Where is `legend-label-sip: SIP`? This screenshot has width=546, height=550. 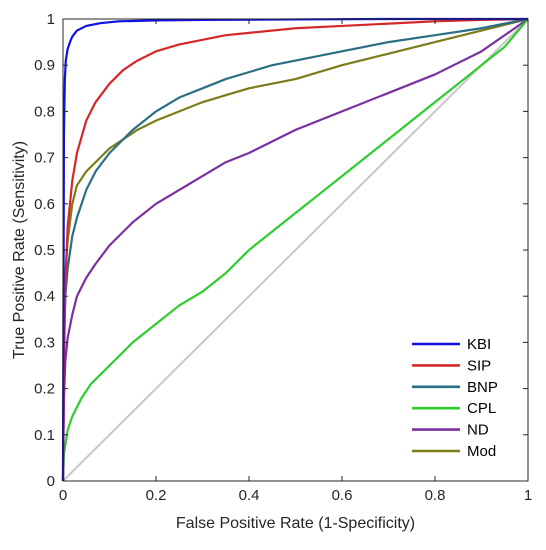 legend-label-sip: SIP is located at coordinates (479, 365).